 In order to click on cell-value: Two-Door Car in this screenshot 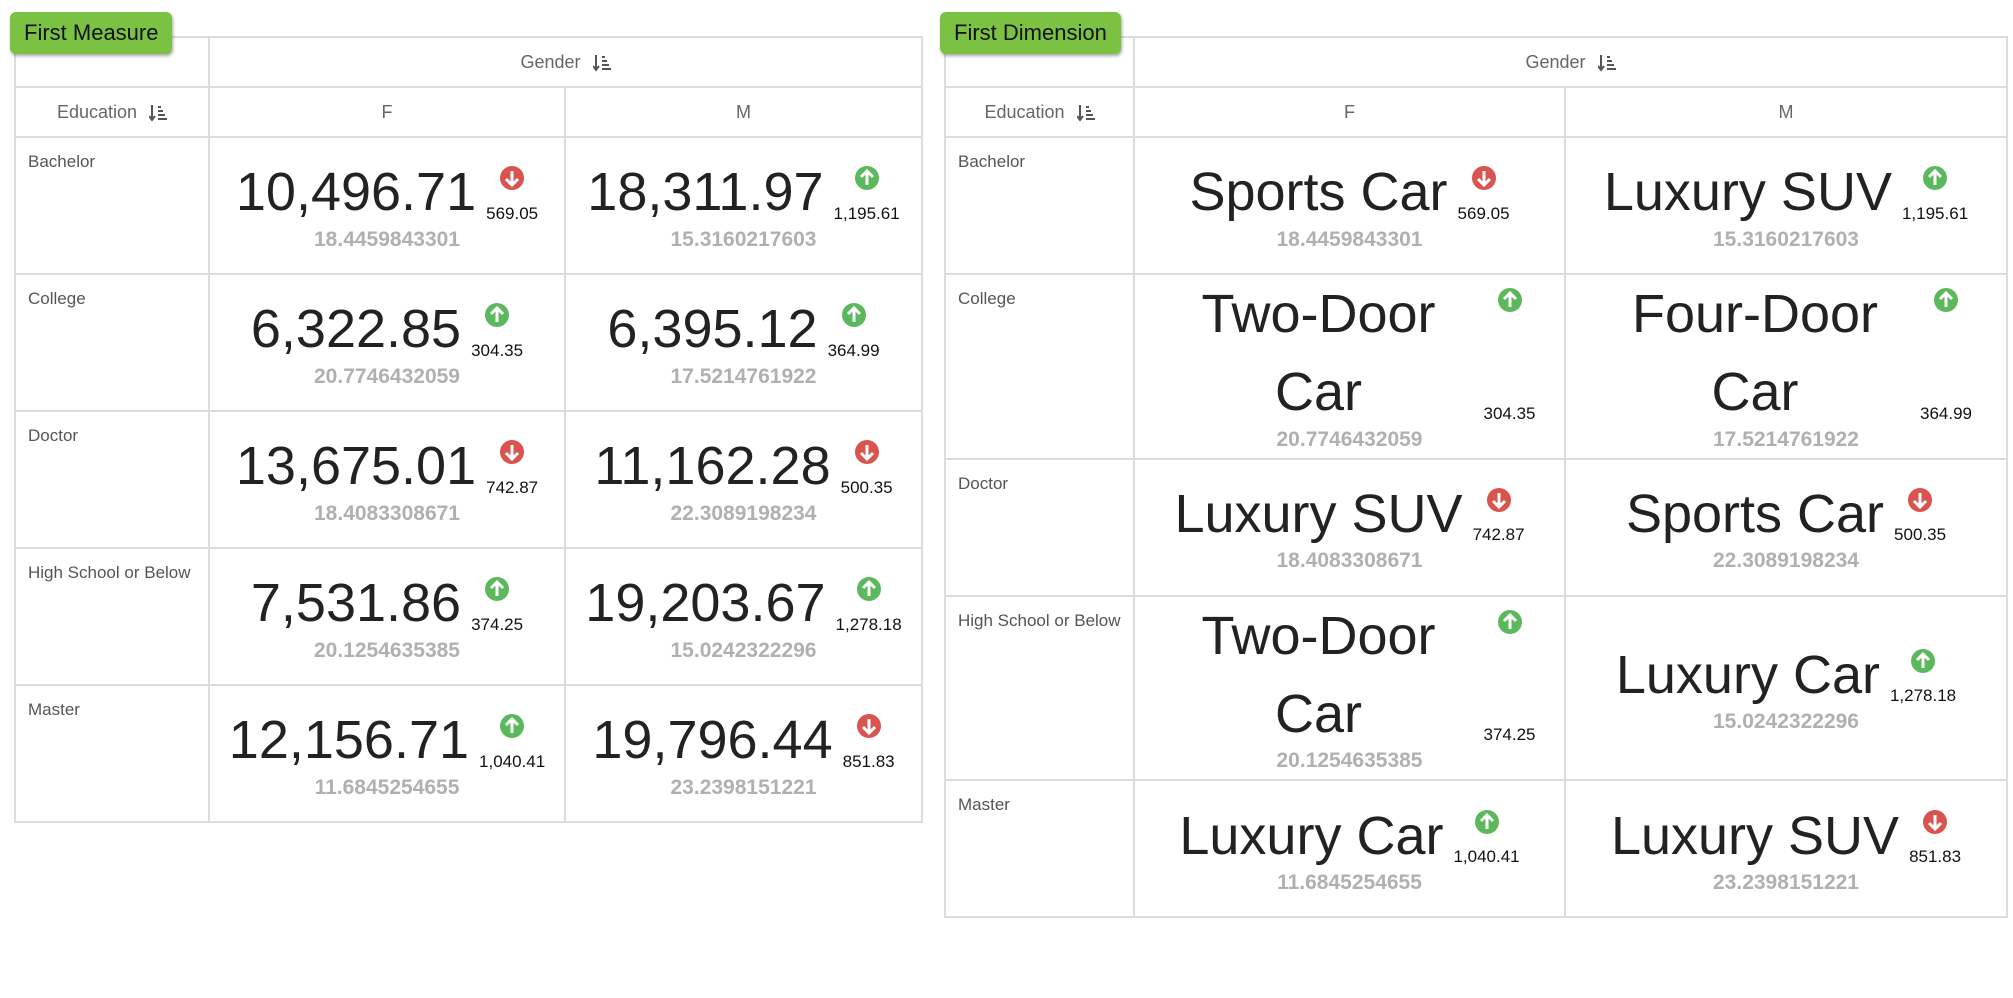, I will do `click(1318, 353)`.